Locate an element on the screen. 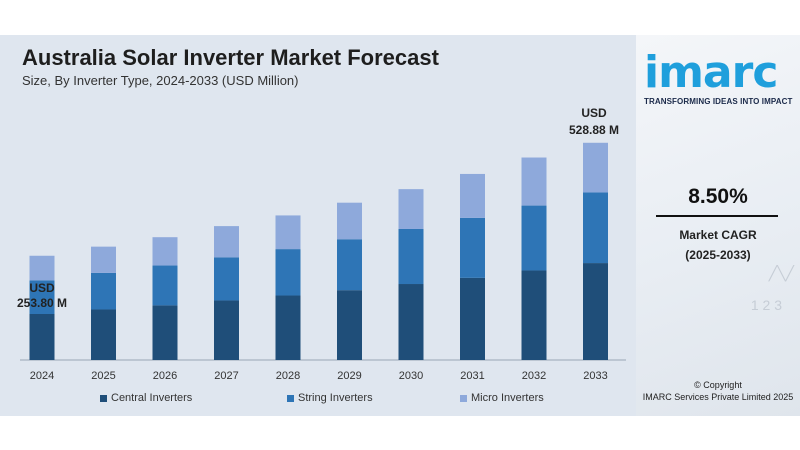  bar-segment-micro-2024 is located at coordinates (42, 268).